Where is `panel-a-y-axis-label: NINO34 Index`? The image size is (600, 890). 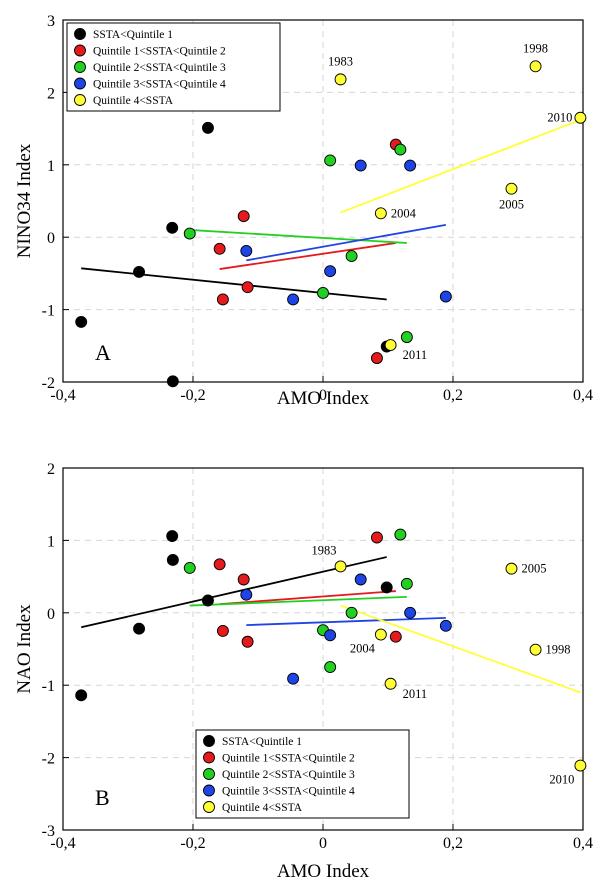 panel-a-y-axis-label: NINO34 Index is located at coordinates (24, 200).